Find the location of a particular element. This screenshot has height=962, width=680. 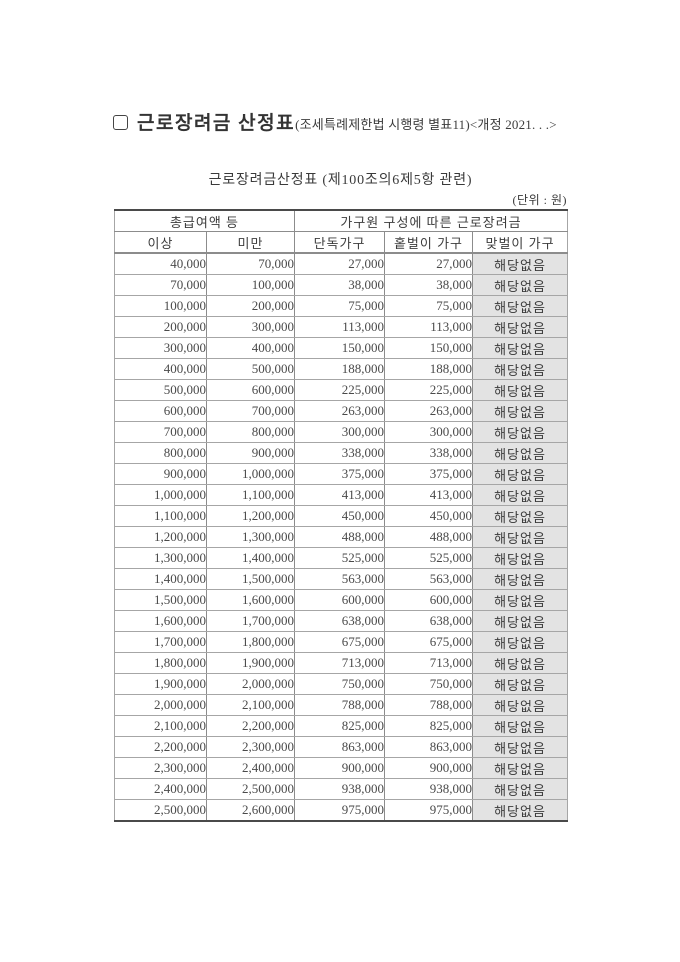

cell-single-household: 413,000 is located at coordinates (339, 495).